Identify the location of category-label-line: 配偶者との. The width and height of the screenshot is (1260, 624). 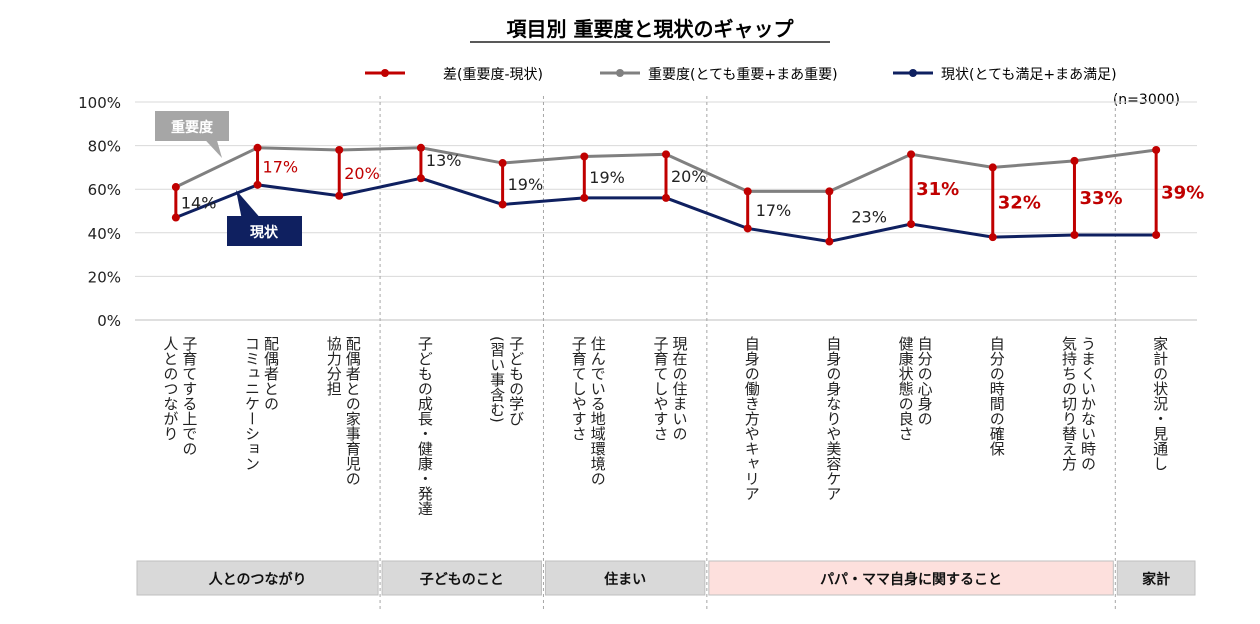
(271, 373).